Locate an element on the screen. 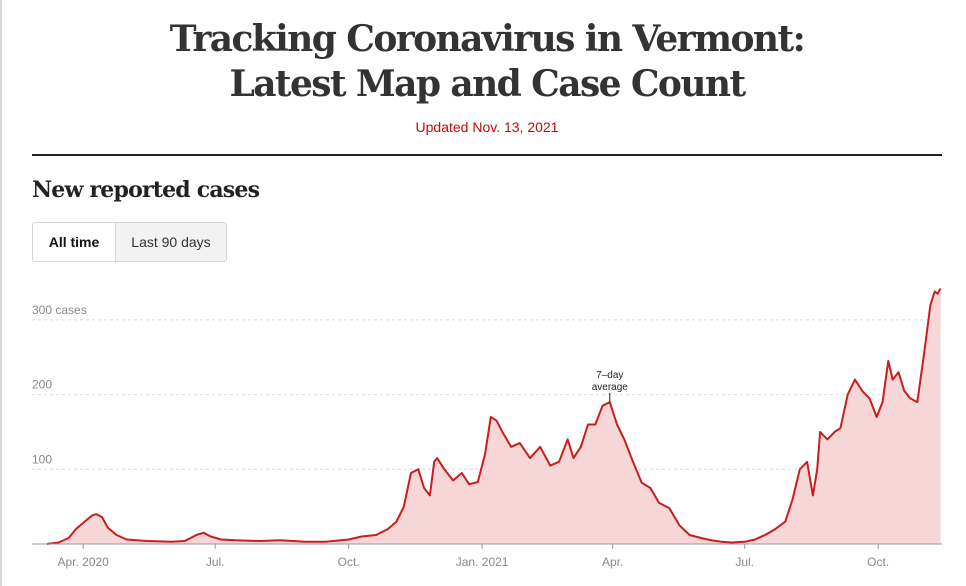 Image resolution: width=966 pixels, height=586 pixels. section-title: New reported cases is located at coordinates (146, 190).